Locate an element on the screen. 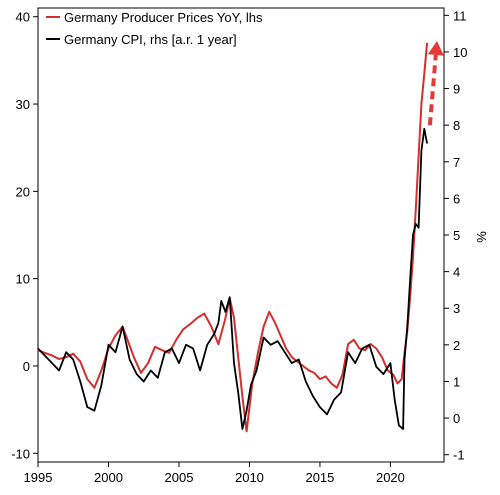 This screenshot has width=500, height=495. x-tick-label: 2000 is located at coordinates (108, 477).